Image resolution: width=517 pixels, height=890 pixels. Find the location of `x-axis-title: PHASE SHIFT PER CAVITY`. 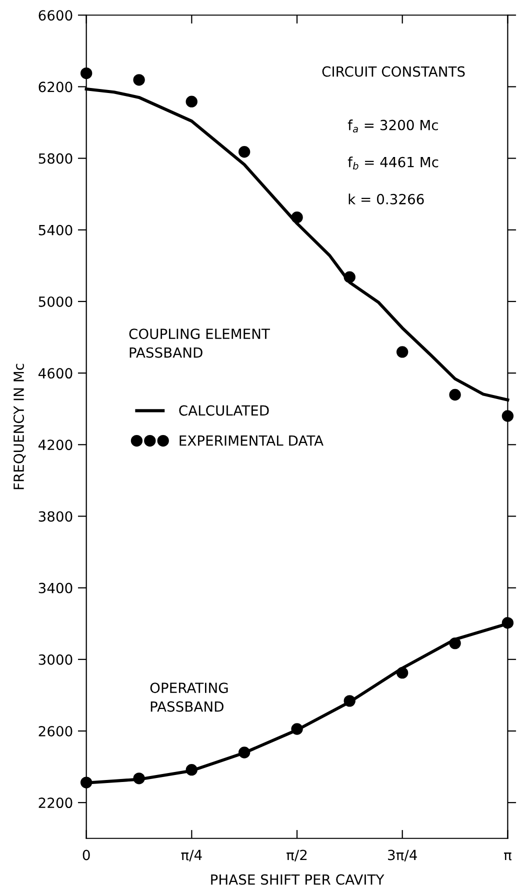

x-axis-title: PHASE SHIFT PER CAVITY is located at coordinates (297, 879).